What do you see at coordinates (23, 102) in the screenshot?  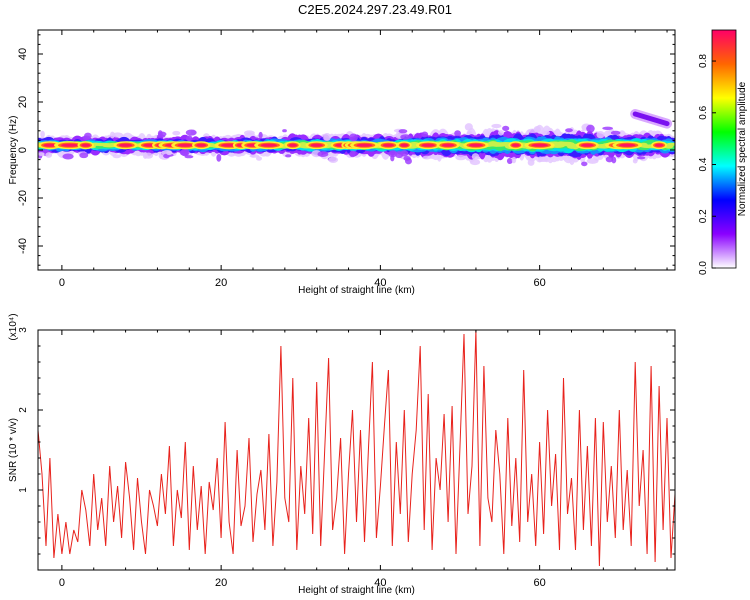 I see `y-tick-label: 20` at bounding box center [23, 102].